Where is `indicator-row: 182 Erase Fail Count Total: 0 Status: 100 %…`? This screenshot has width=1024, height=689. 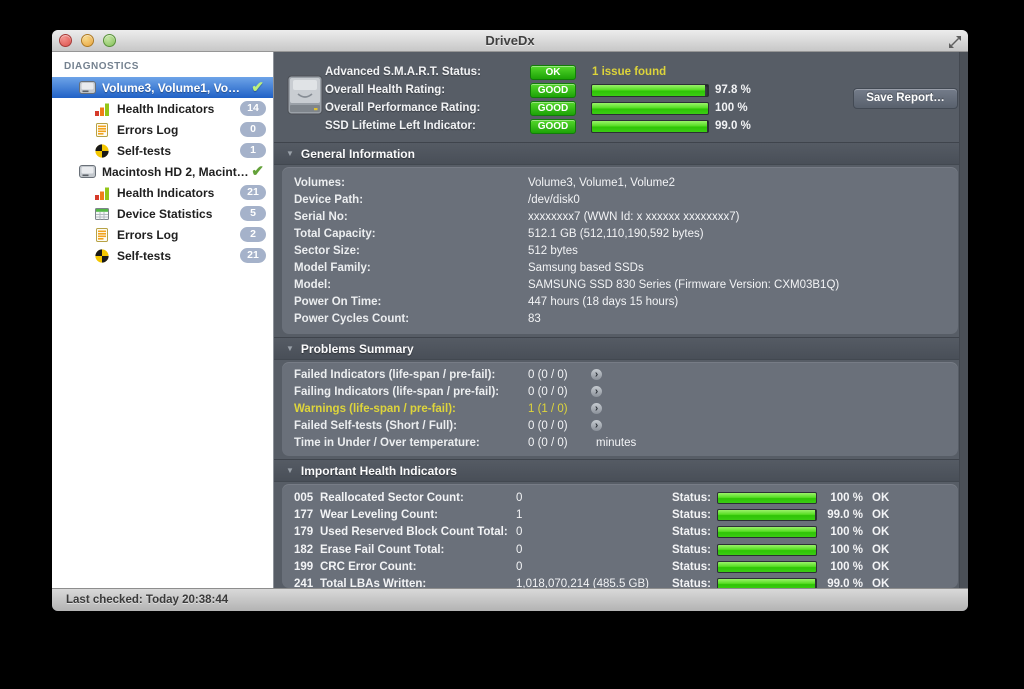 indicator-row: 182 Erase Fail Count Total: 0 Status: 100 %… is located at coordinates (592, 549).